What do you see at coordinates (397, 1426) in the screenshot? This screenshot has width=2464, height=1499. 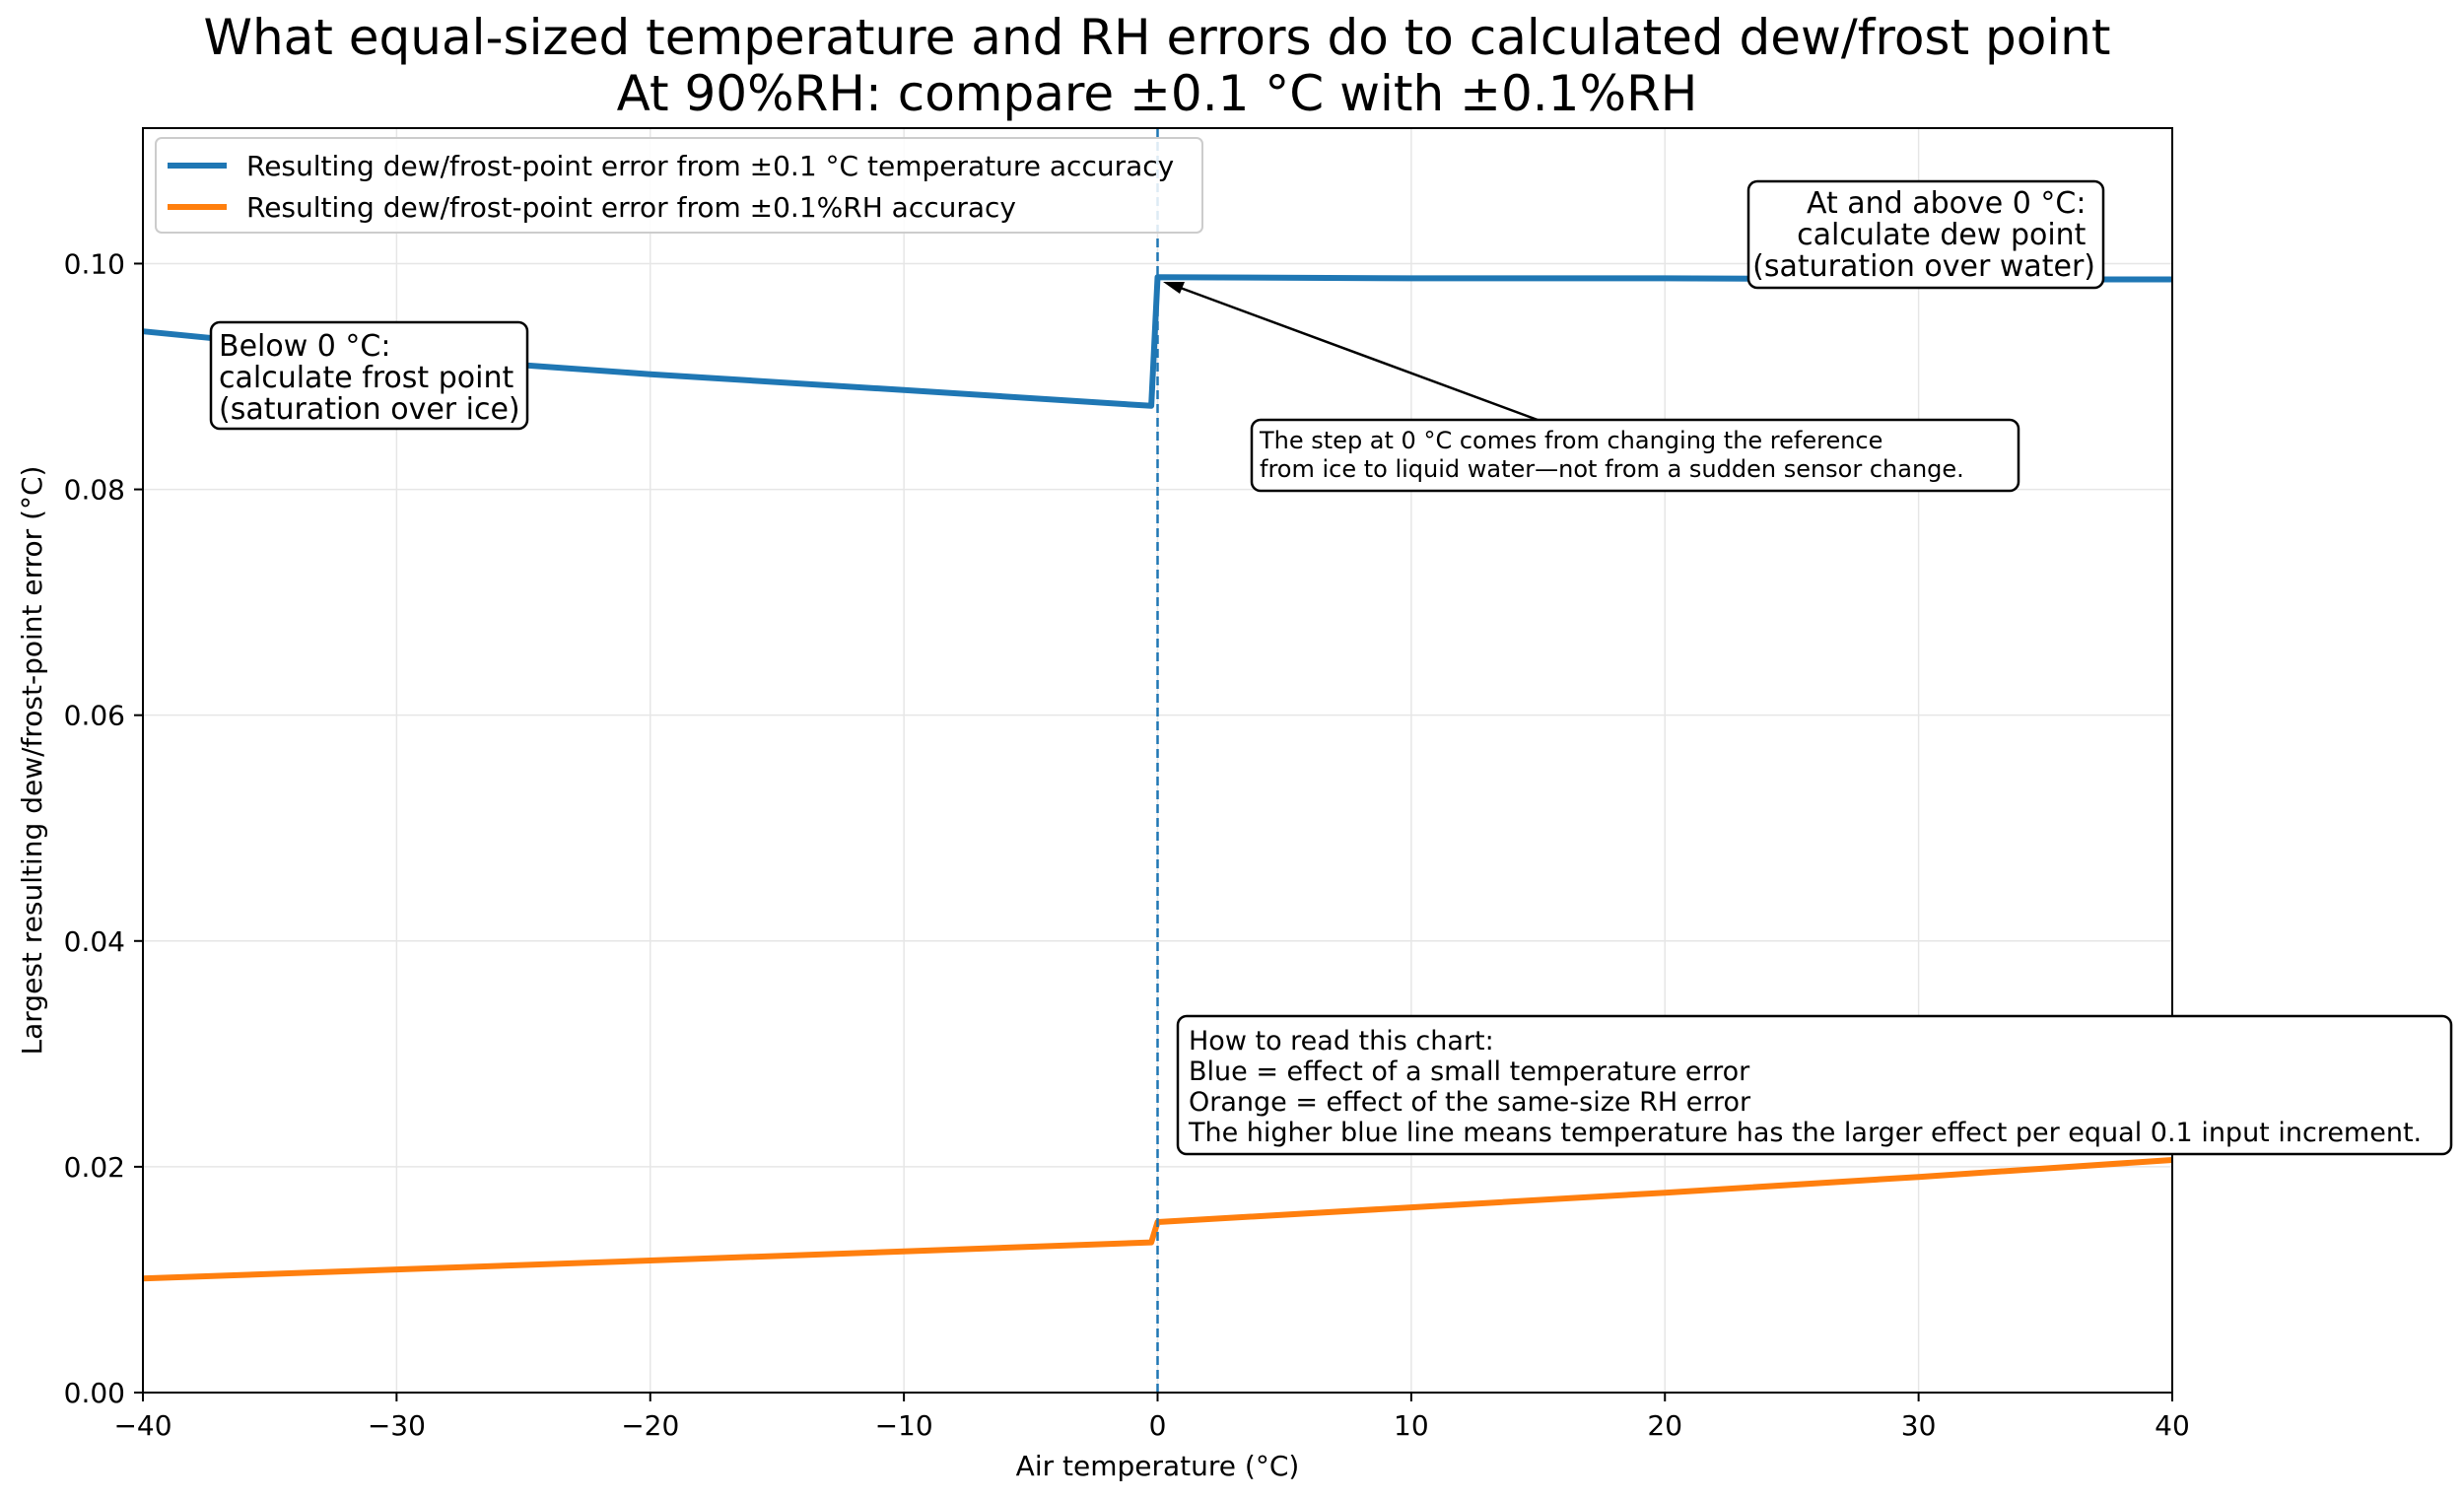 I see `x-tick-label: −30` at bounding box center [397, 1426].